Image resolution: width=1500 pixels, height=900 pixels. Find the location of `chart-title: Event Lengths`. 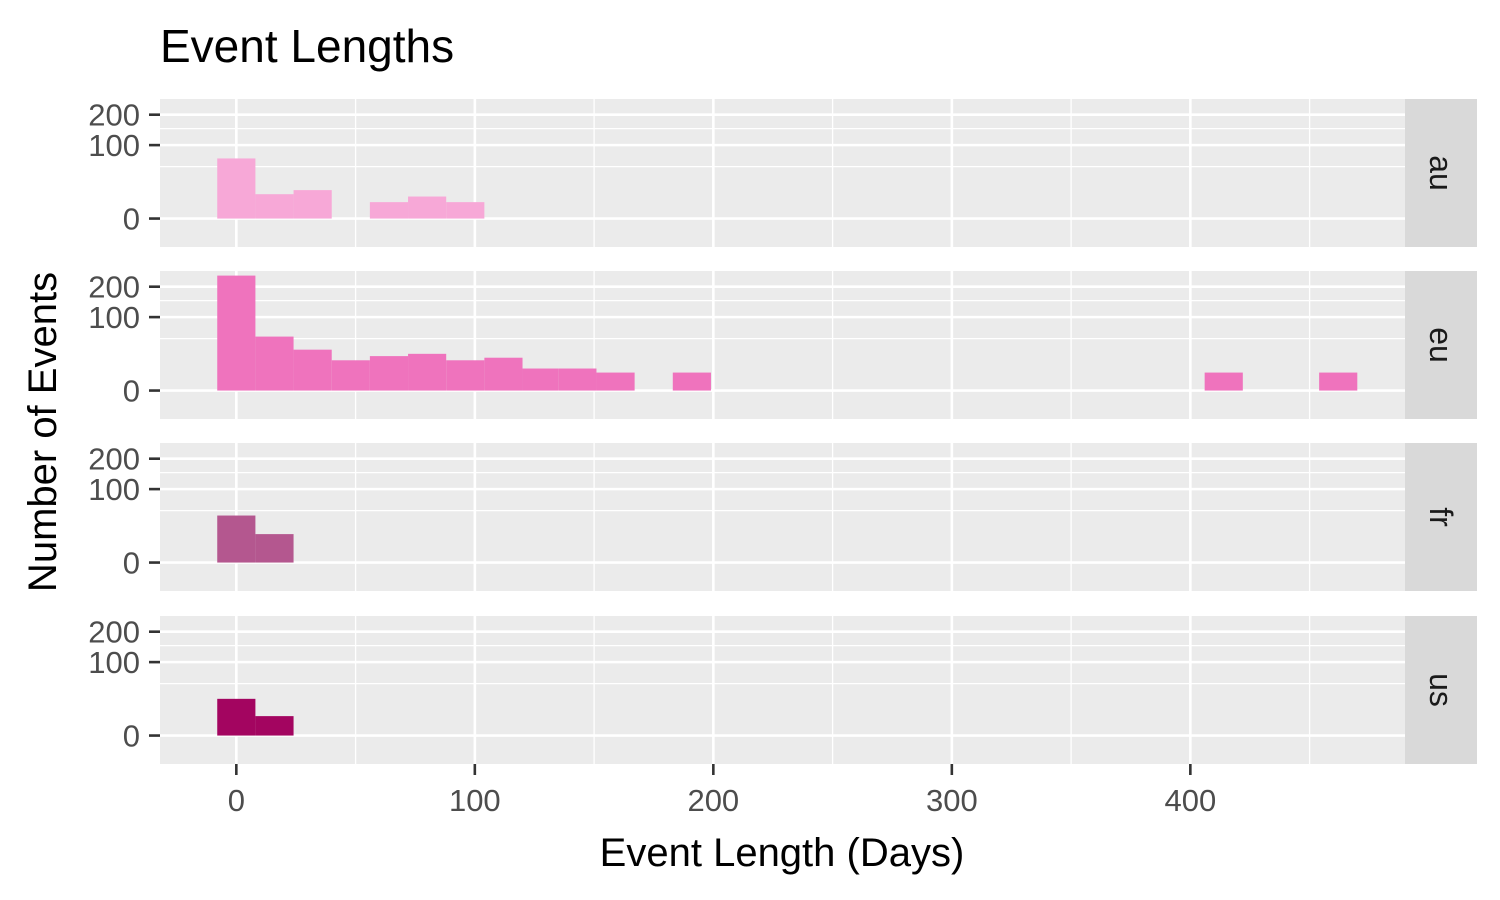

chart-title: Event Lengths is located at coordinates (307, 46).